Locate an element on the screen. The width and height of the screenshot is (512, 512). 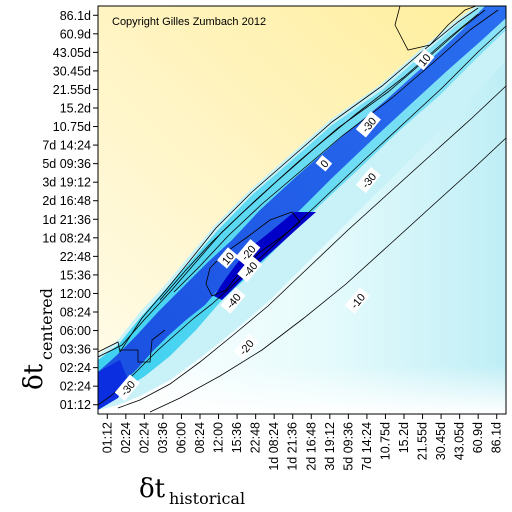
x-tick-label: 08:24 is located at coordinates (200, 437).